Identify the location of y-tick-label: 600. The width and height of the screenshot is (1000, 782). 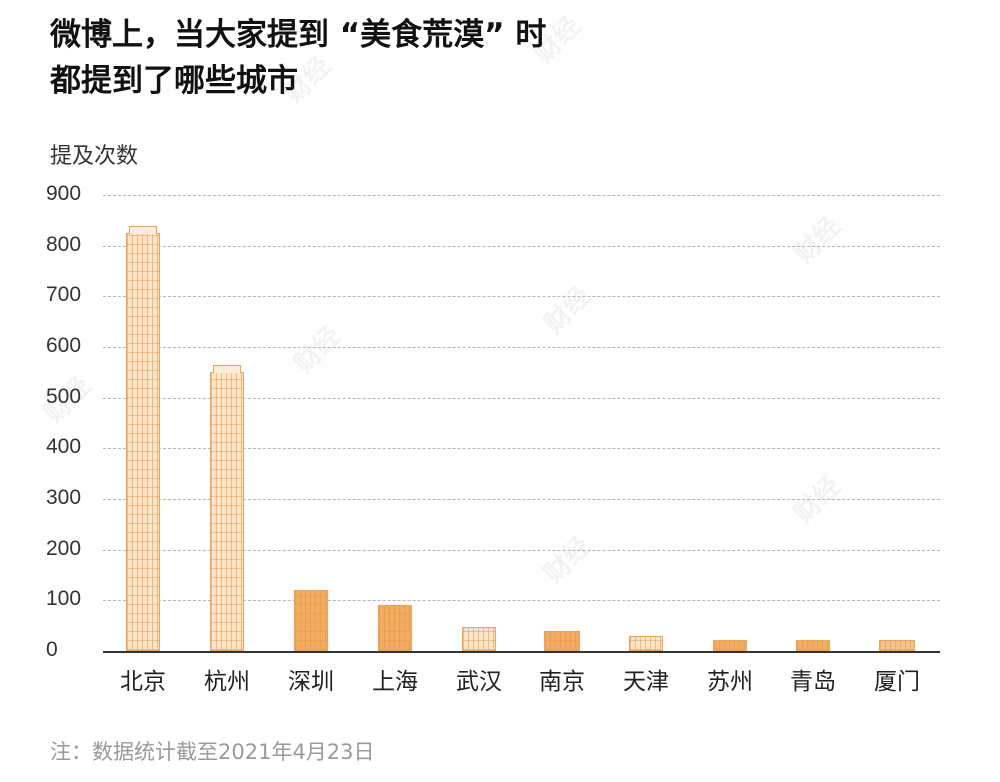
(64, 345).